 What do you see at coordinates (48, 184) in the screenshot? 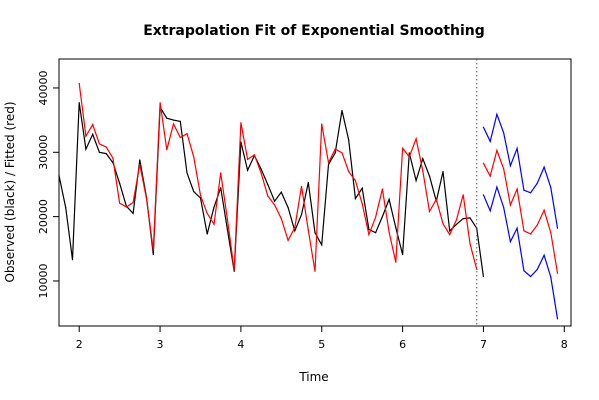
I see `y-axis: 10000 20000 30000 40000` at bounding box center [48, 184].